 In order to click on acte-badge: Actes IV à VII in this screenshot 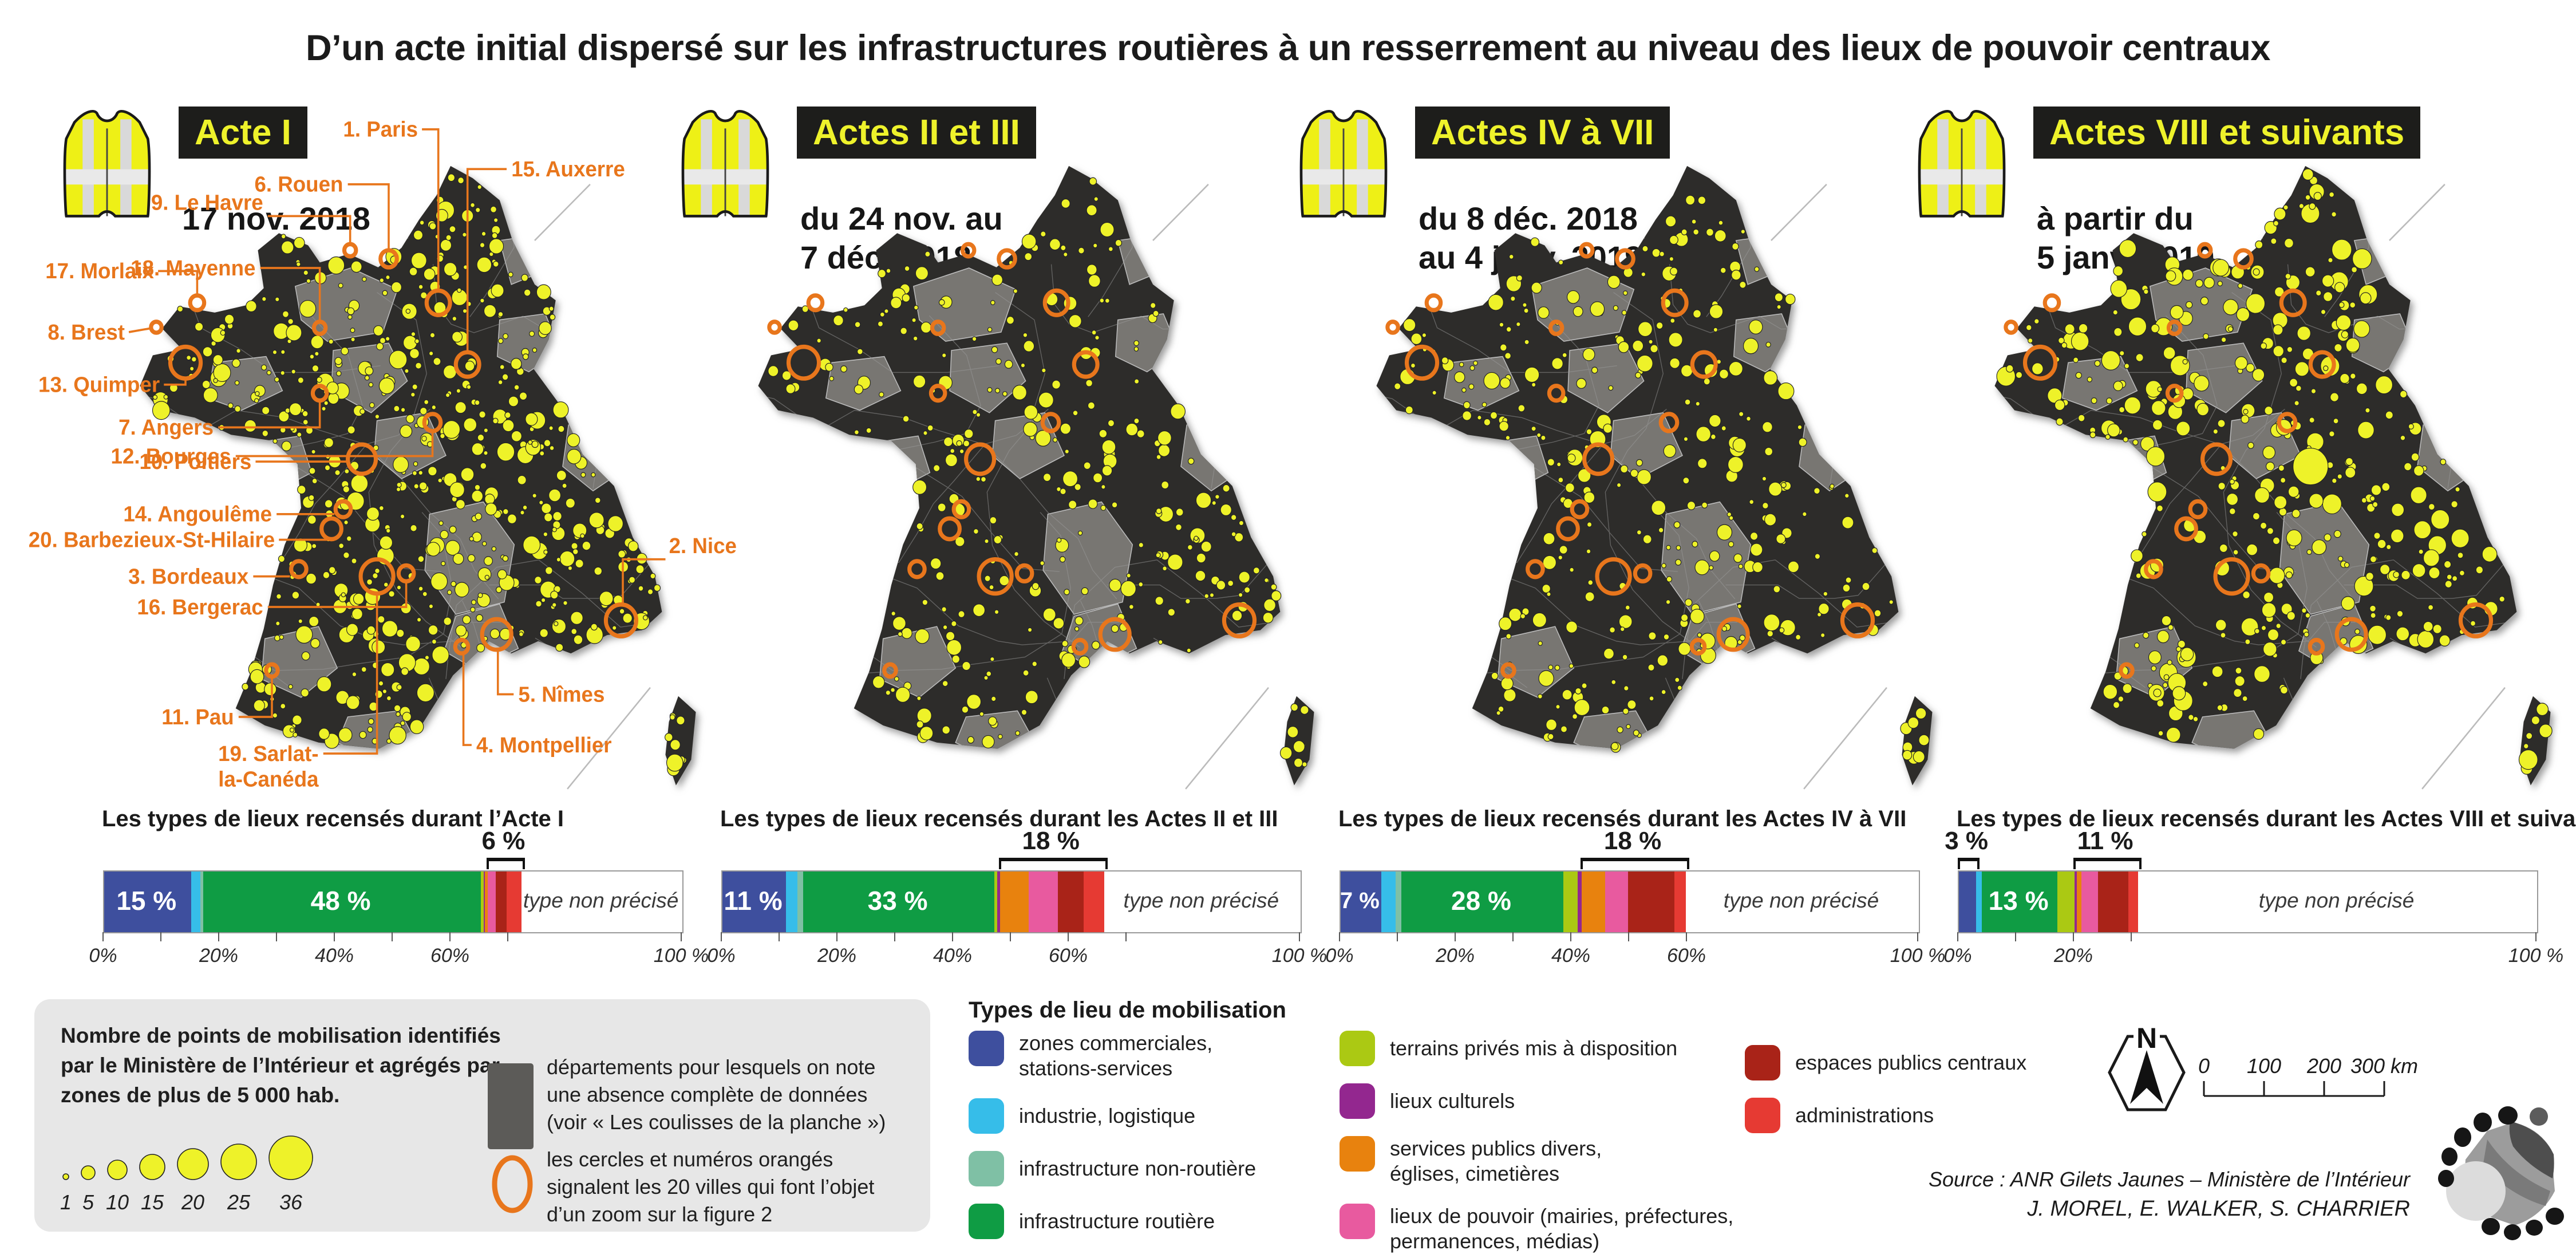, I will do `click(1542, 133)`.